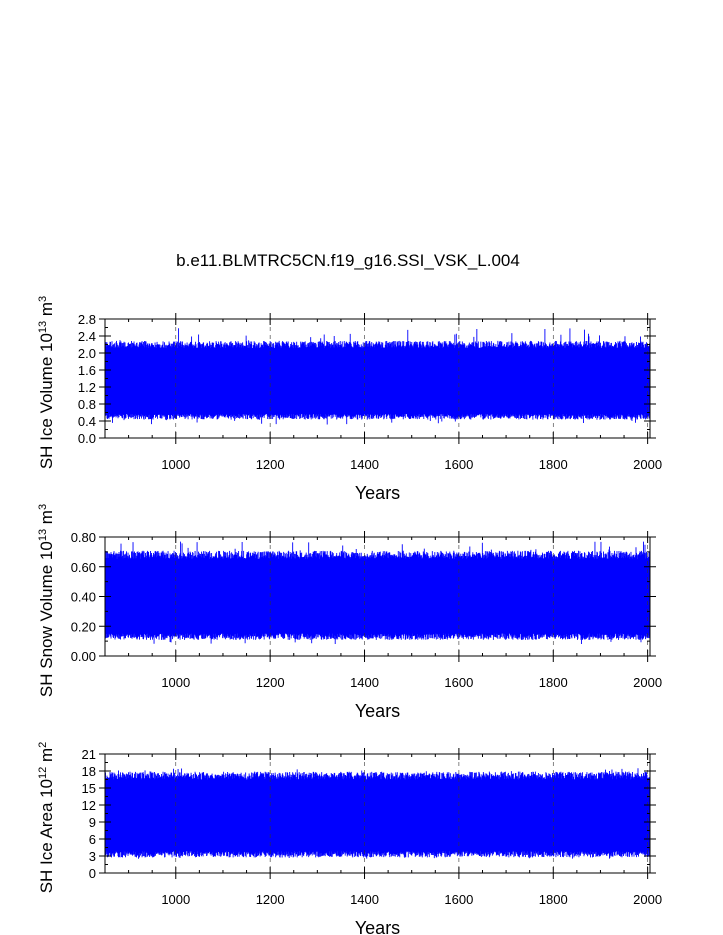  Describe the element at coordinates (83, 537) in the screenshot. I see `y-tick-label: 0.80` at that location.